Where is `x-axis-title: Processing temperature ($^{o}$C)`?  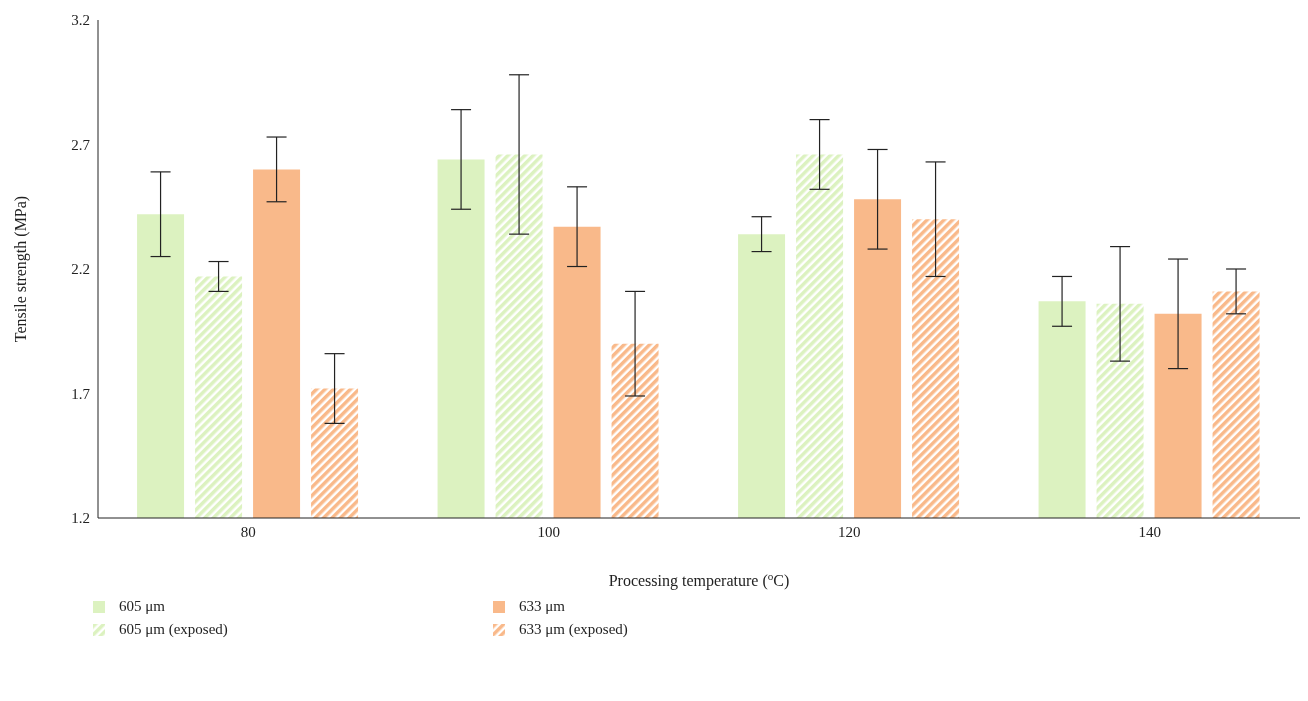
x-axis-title: Processing temperature ($^{o}$C) is located at coordinates (699, 580).